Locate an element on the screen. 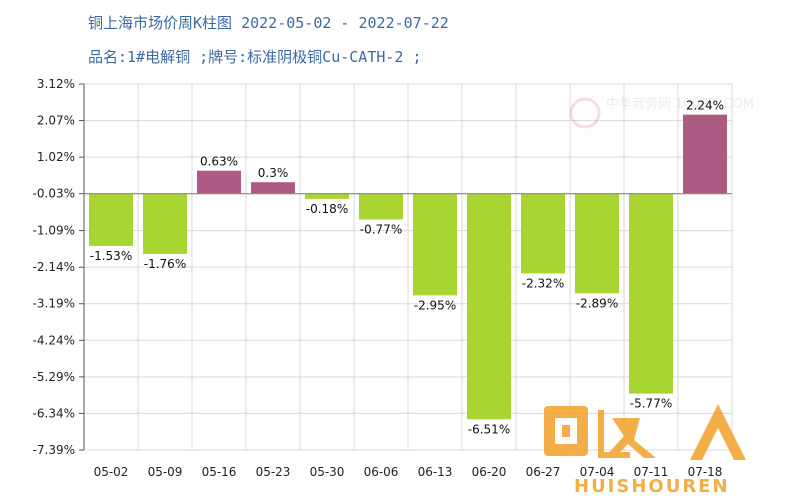 The height and width of the screenshot is (500, 800). y-tick-label: 3.12% is located at coordinates (56, 84).